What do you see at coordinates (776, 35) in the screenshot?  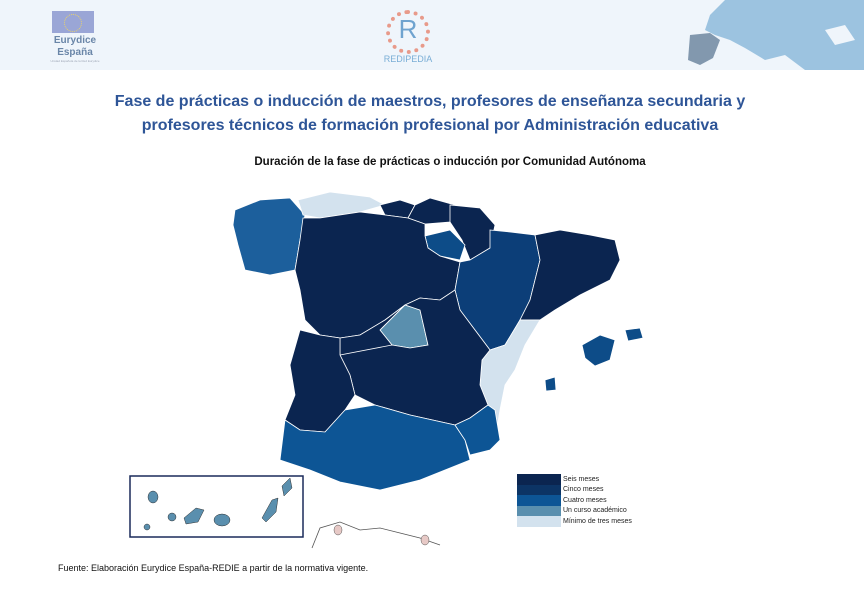 I see `europe-map-icon` at bounding box center [776, 35].